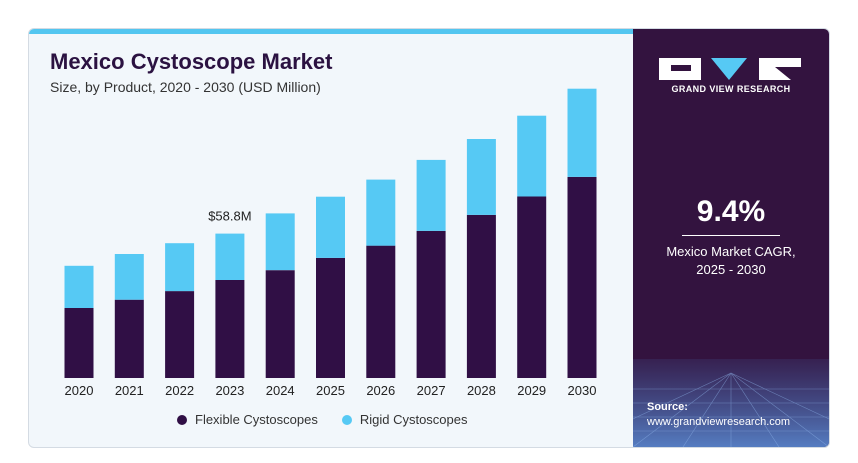 The image size is (858, 463). I want to click on logo-mark-icon, so click(730, 69).